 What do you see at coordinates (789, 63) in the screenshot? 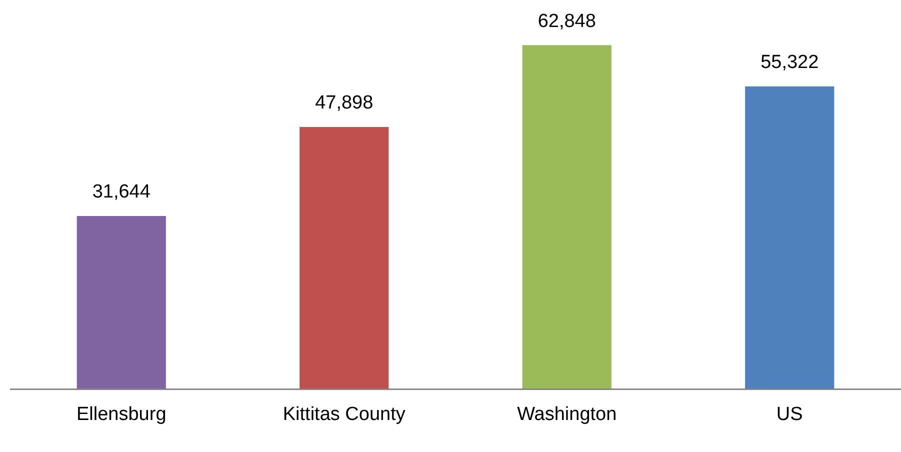
I see `data-label: 55,322` at bounding box center [789, 63].